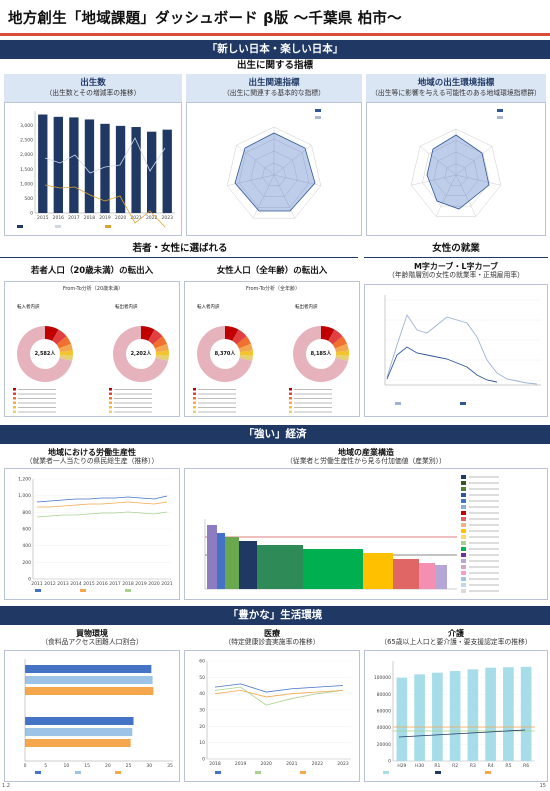 The width and height of the screenshot is (550, 791). Describe the element at coordinates (456, 633) in the screenshot. I see `care-title: 介護` at that location.